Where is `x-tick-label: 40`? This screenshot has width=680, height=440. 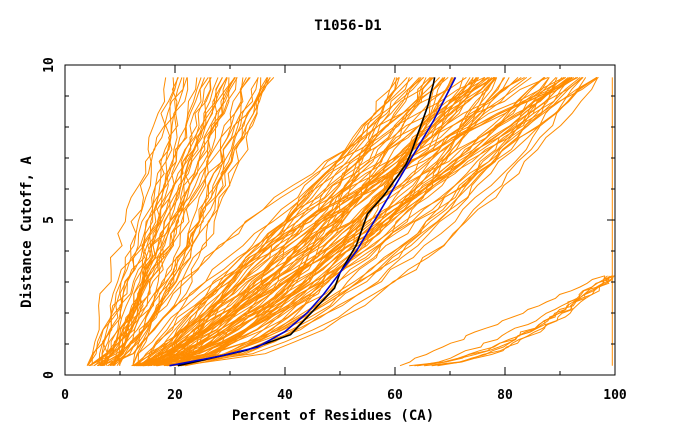
x-tick-label: 40 is located at coordinates (285, 395).